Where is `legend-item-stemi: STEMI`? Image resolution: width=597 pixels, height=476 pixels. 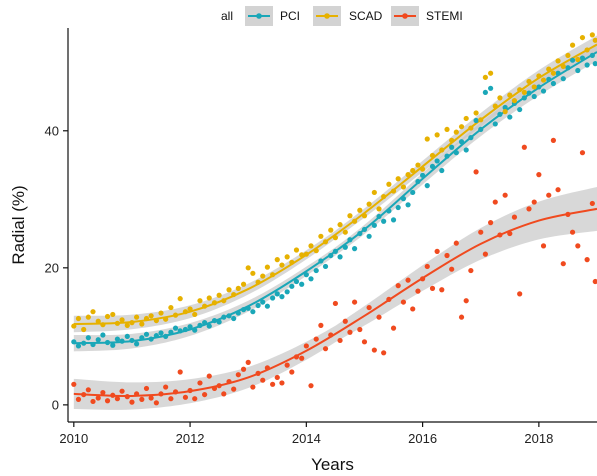
legend-item-stemi: STEMI is located at coordinates (427, 16).